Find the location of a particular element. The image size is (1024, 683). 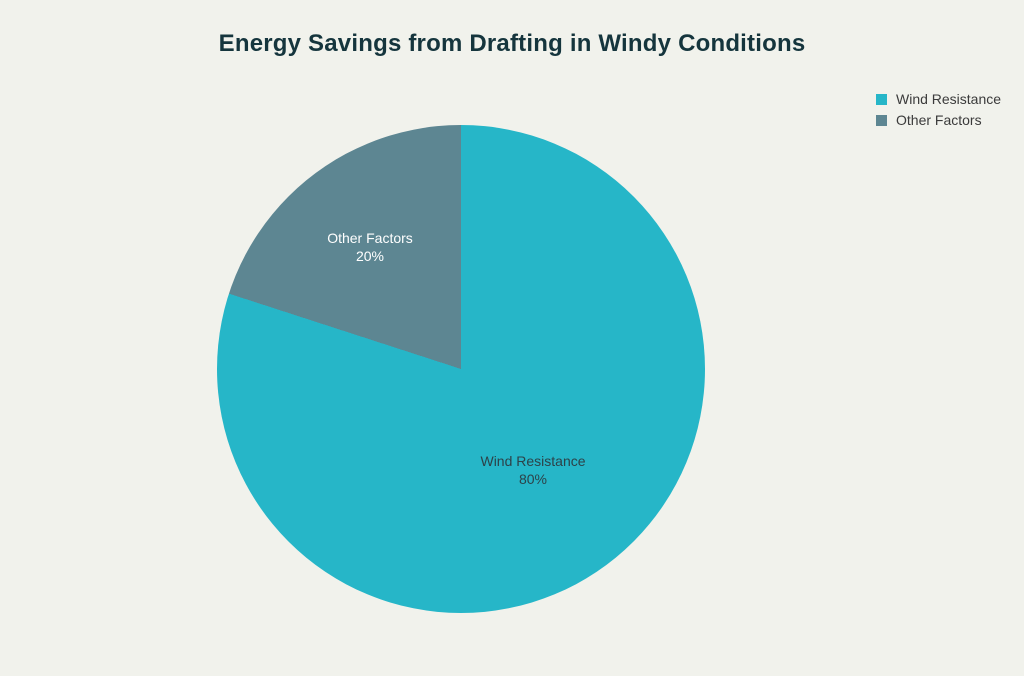

legend-swatch-other-factors is located at coordinates (881, 120).